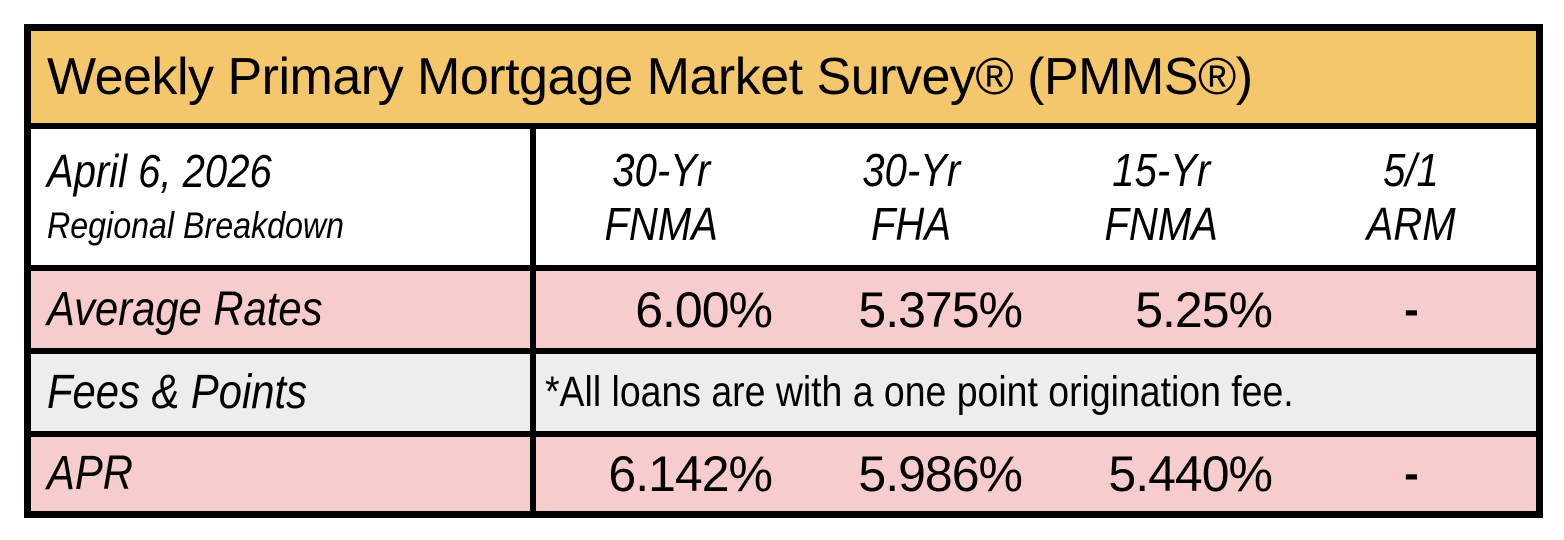  What do you see at coordinates (177, 392) in the screenshot?
I see `row-label: Fees & Points` at bounding box center [177, 392].